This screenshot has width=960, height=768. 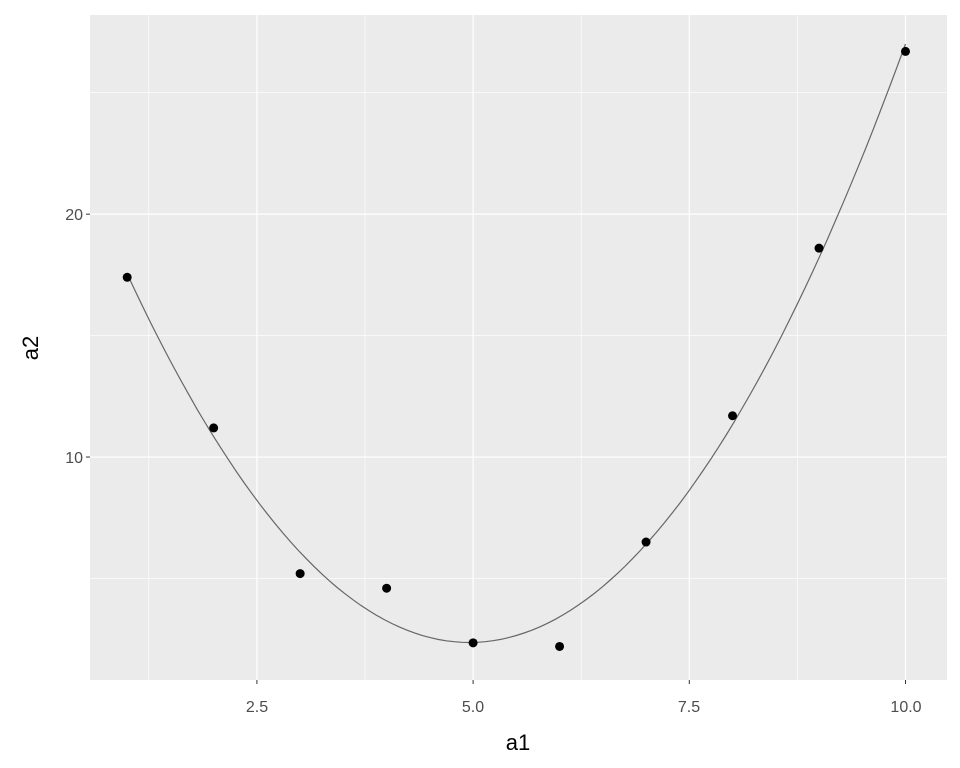 I want to click on x-tick-label: 10.0, so click(x=905, y=707).